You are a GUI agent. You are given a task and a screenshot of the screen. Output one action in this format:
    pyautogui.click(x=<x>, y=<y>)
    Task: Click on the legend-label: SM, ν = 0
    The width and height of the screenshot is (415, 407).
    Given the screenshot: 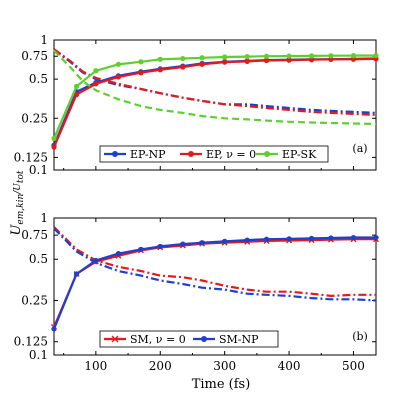 What is the action you would take?
    pyautogui.click(x=158, y=339)
    